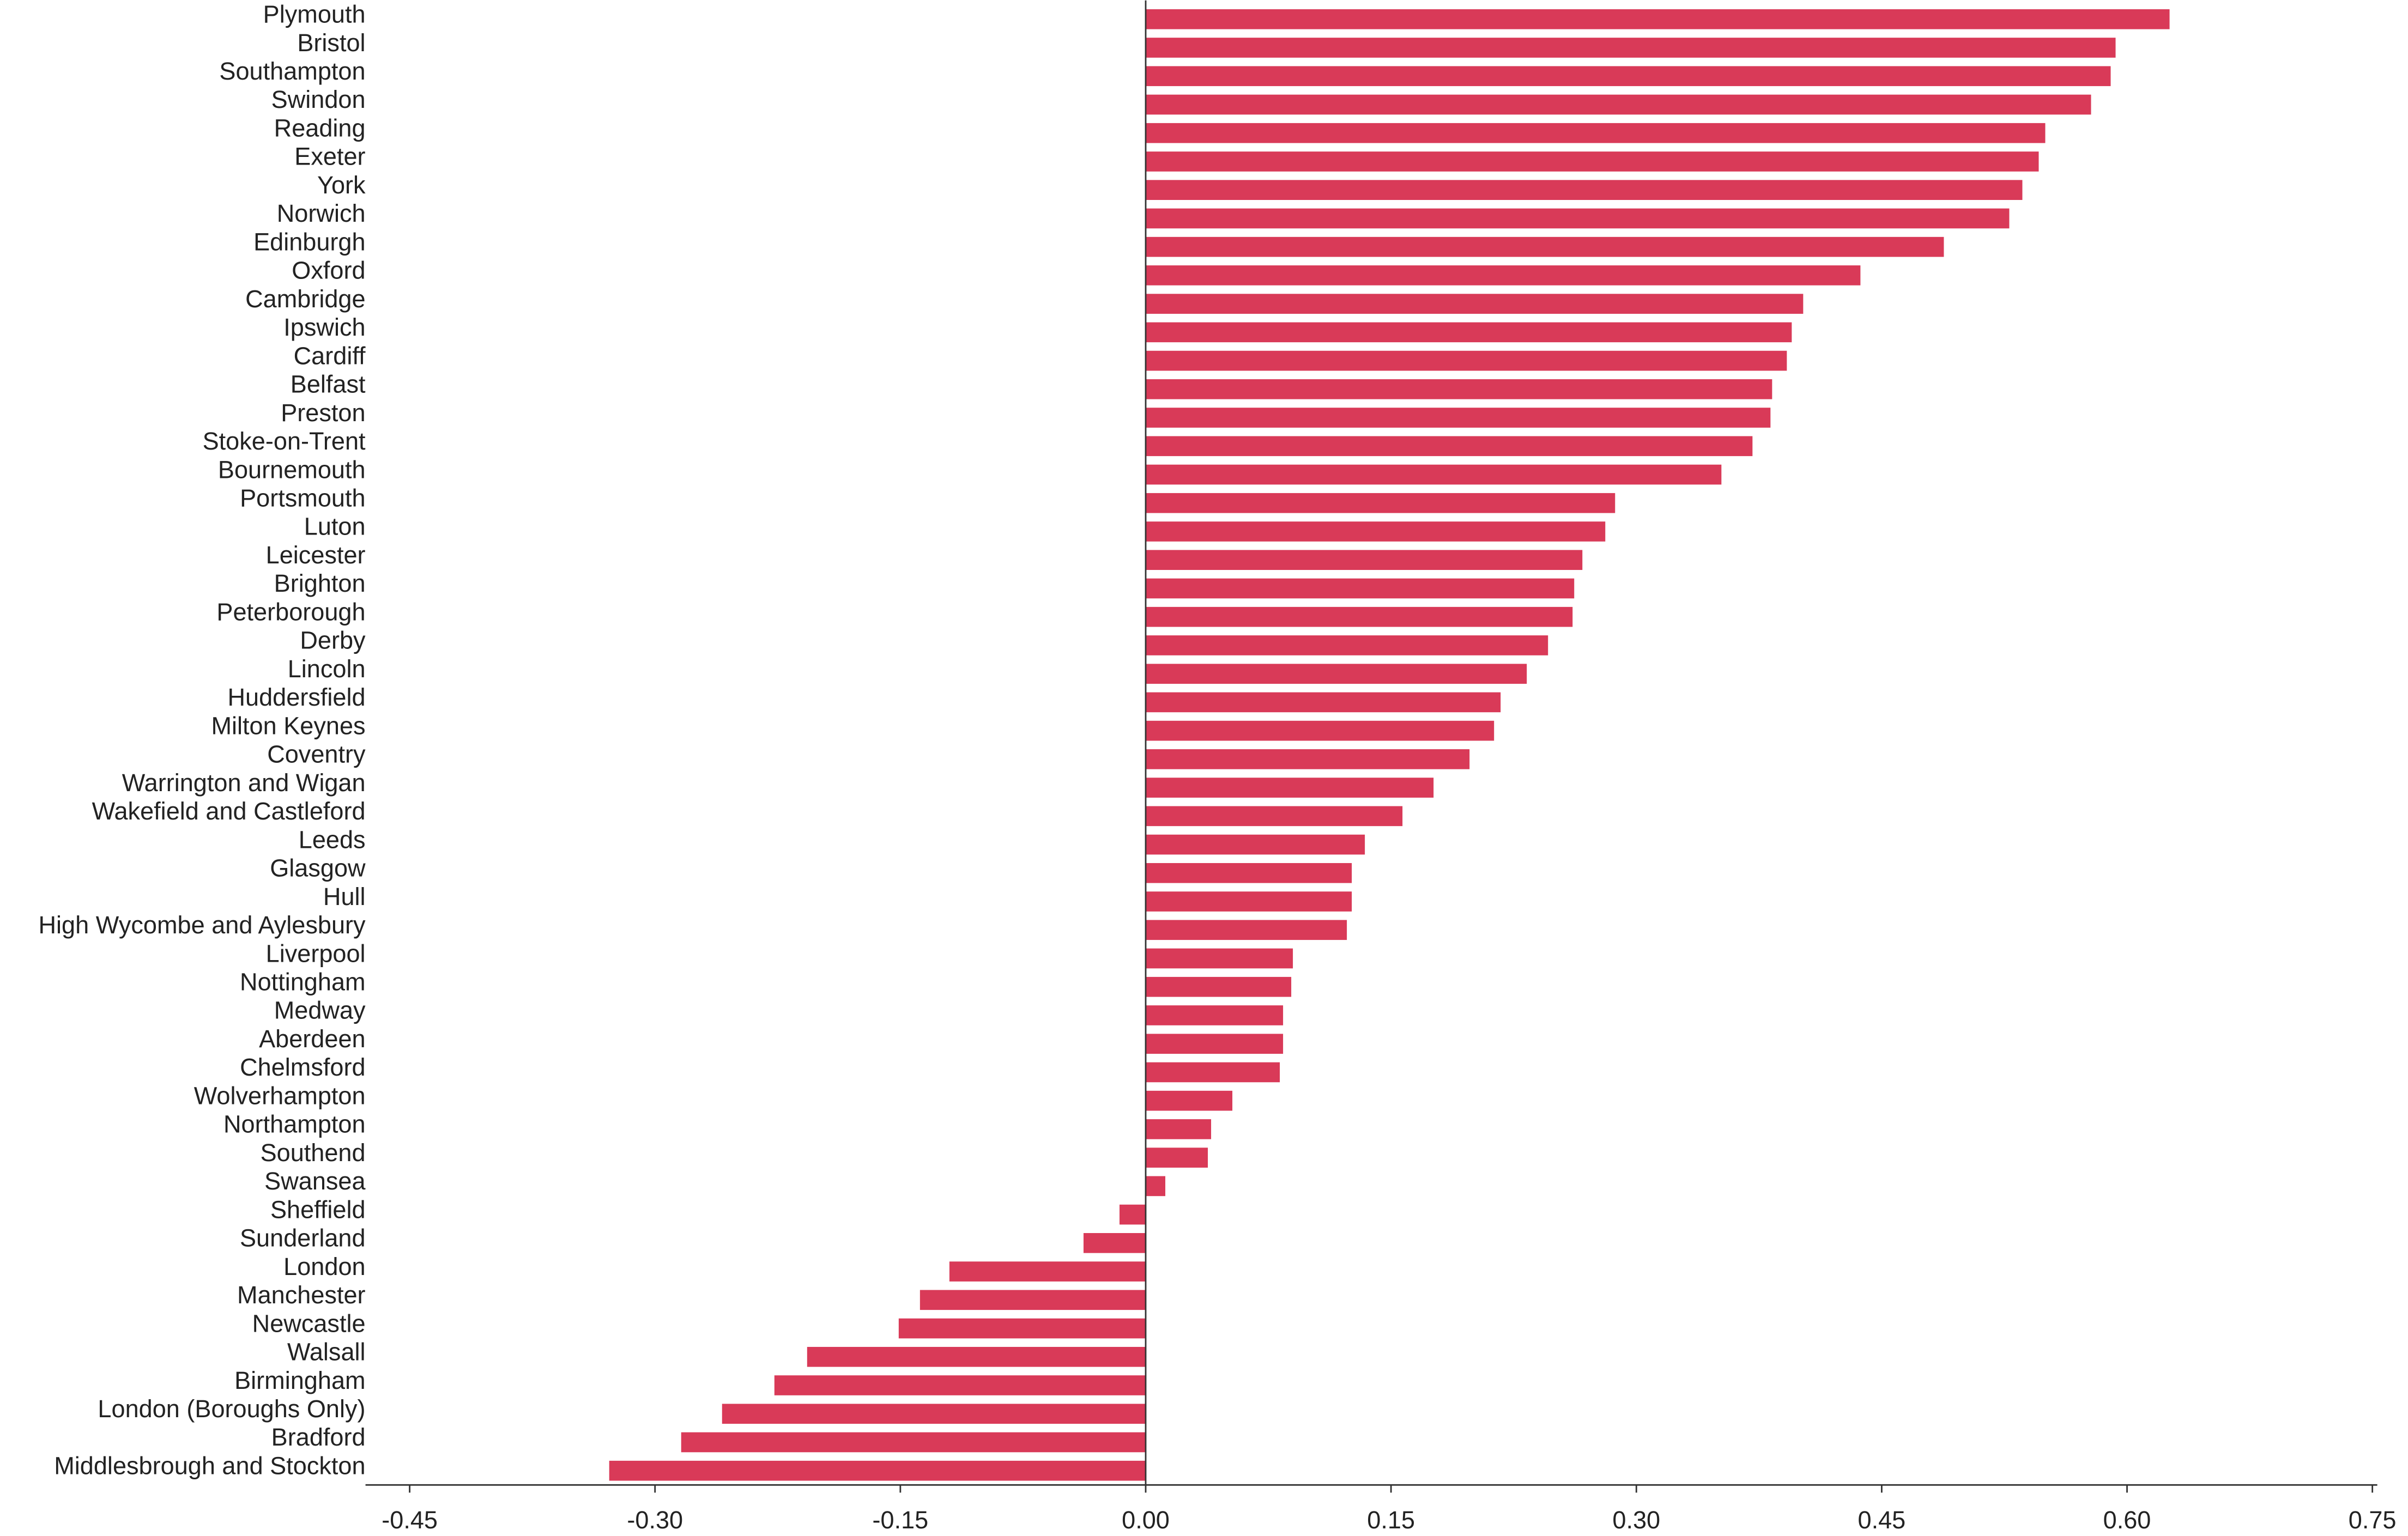  Describe the element at coordinates (232, 1409) in the screenshot. I see `y-tick-label: London (Boroughs Only)` at that location.